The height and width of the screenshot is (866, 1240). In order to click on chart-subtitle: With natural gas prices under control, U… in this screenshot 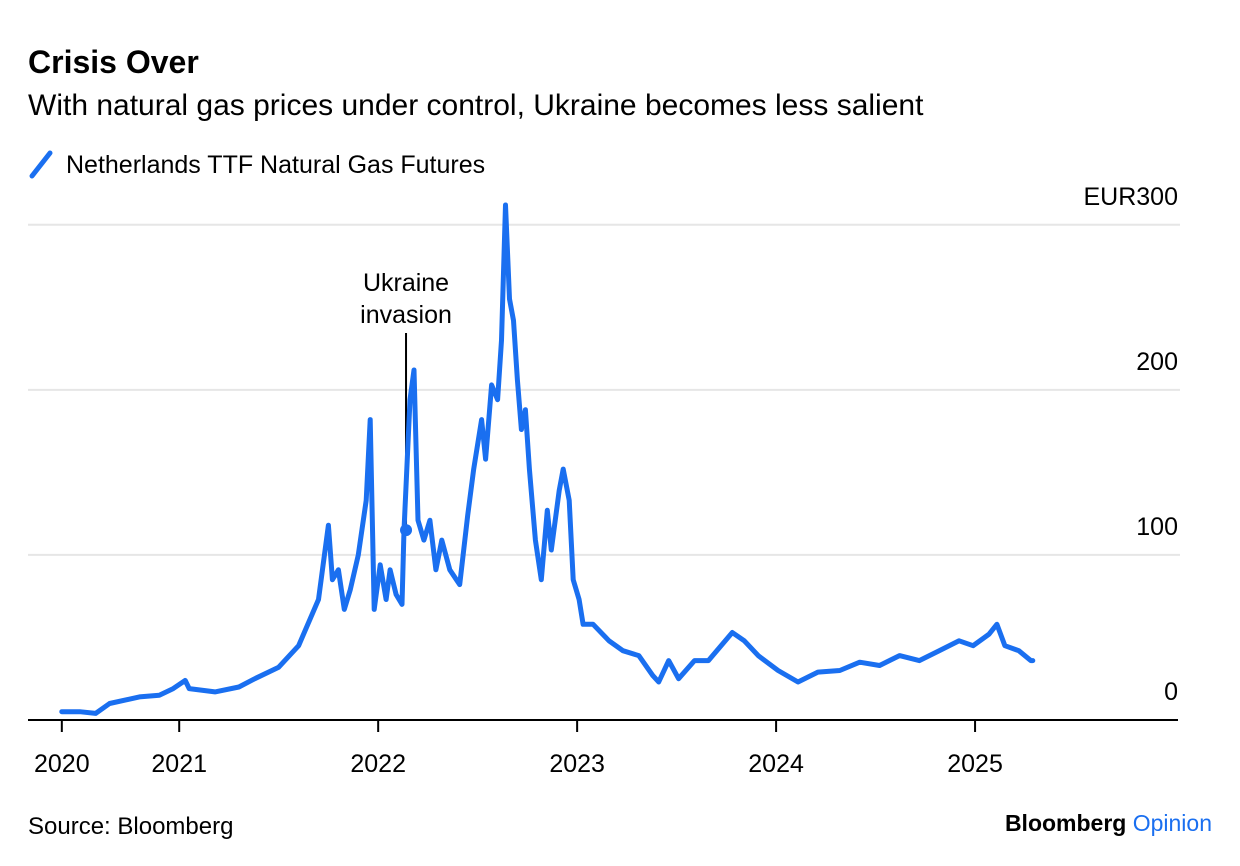, I will do `click(476, 105)`.